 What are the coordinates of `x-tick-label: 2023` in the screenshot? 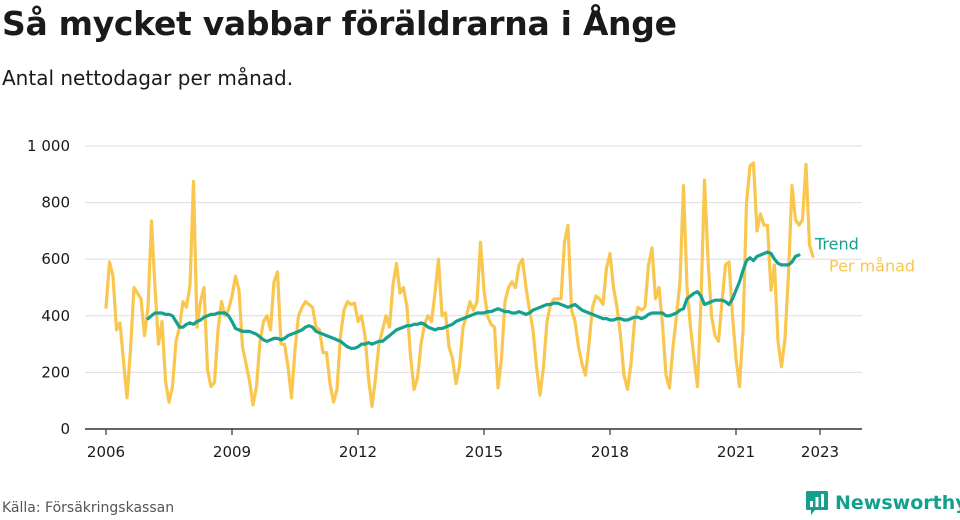 It's located at (820, 452).